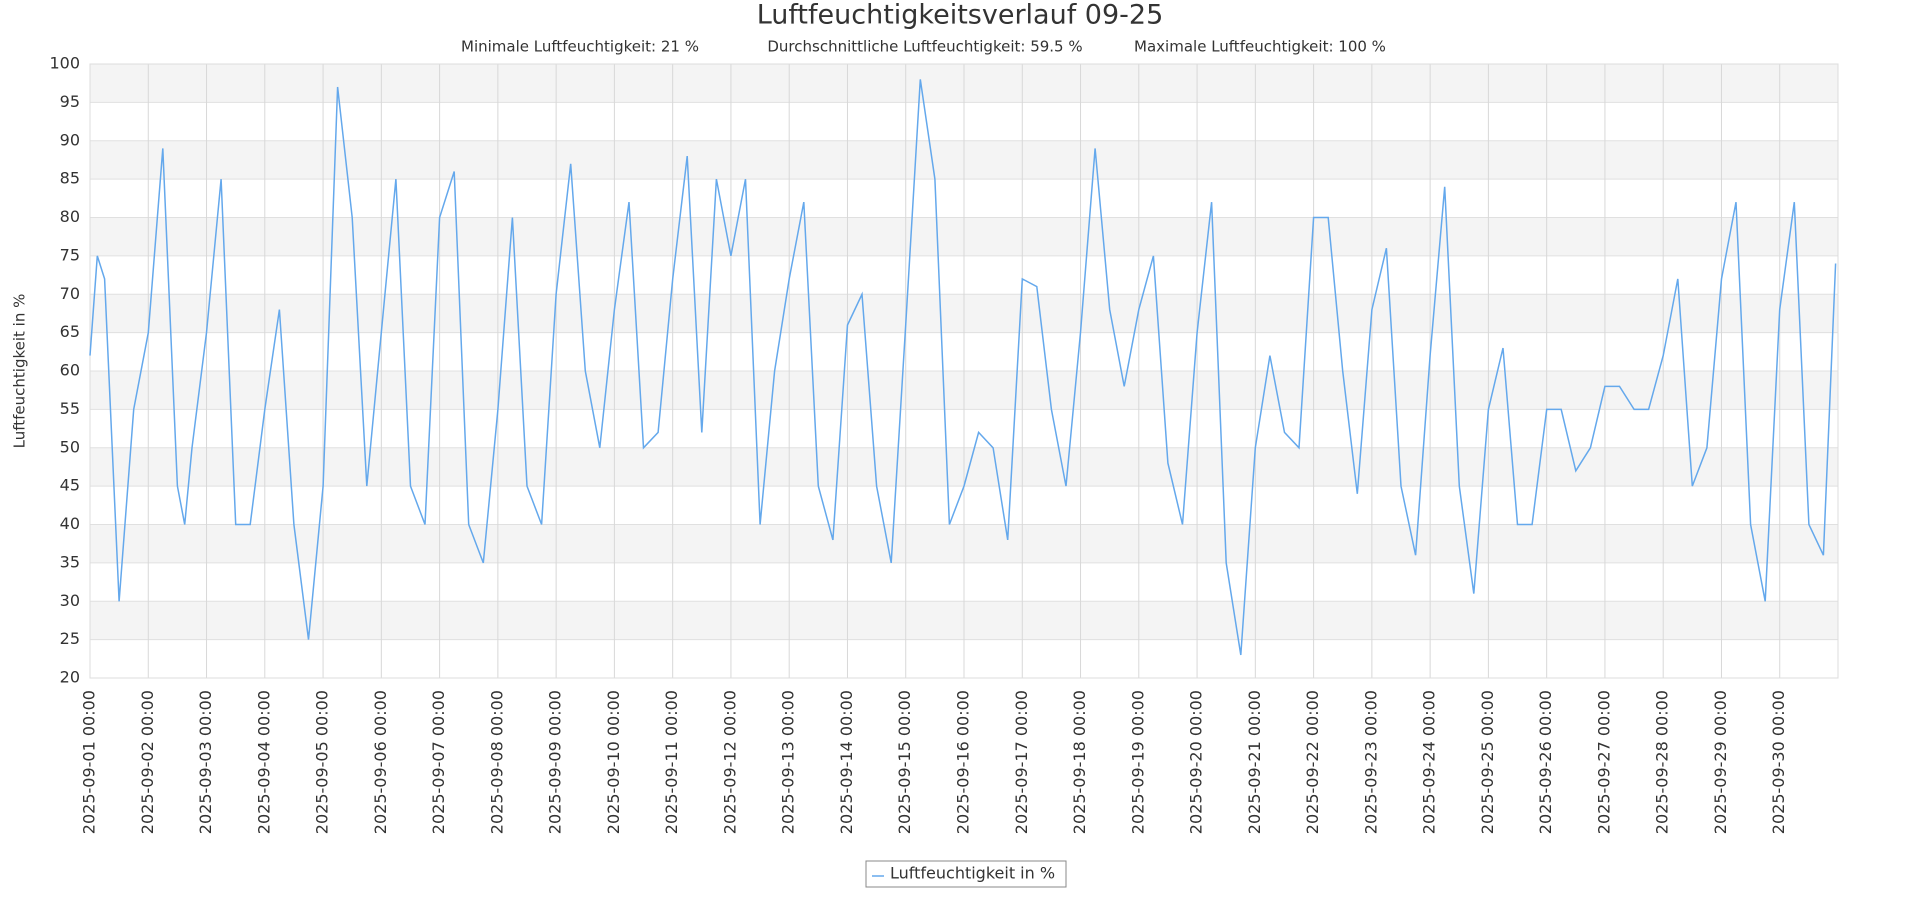 The image size is (1920, 900). Describe the element at coordinates (1370, 762) in the screenshot. I see `x-tick-label: 2025-09-23 00:00` at that location.